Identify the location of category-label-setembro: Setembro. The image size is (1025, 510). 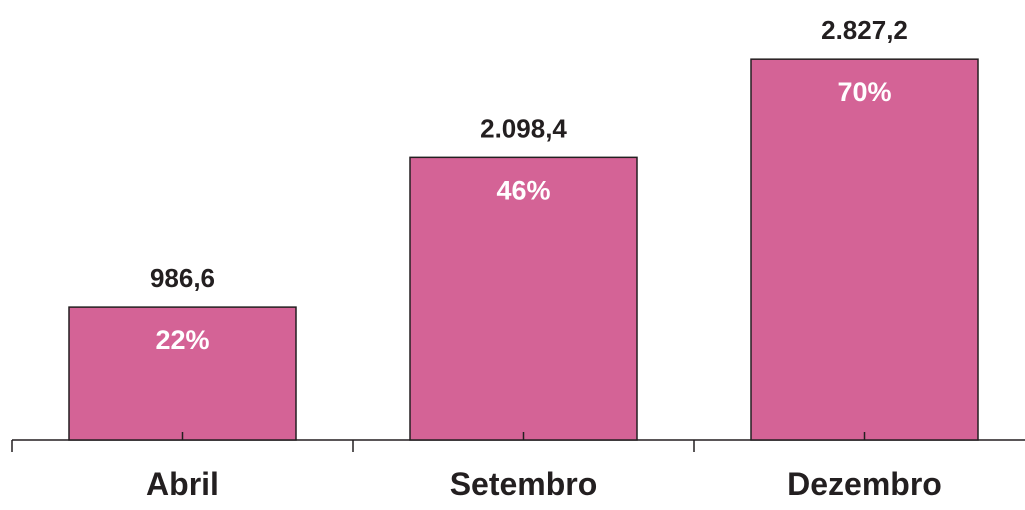
(524, 484).